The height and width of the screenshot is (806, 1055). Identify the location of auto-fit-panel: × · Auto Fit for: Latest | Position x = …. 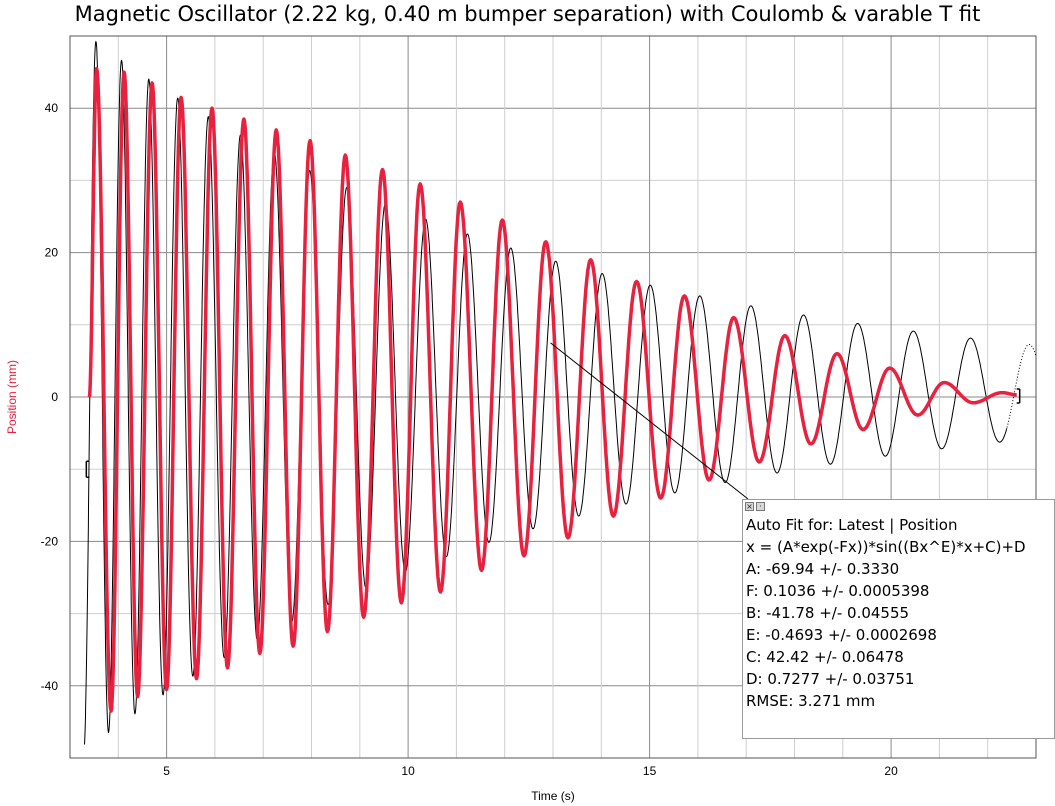
(898, 619).